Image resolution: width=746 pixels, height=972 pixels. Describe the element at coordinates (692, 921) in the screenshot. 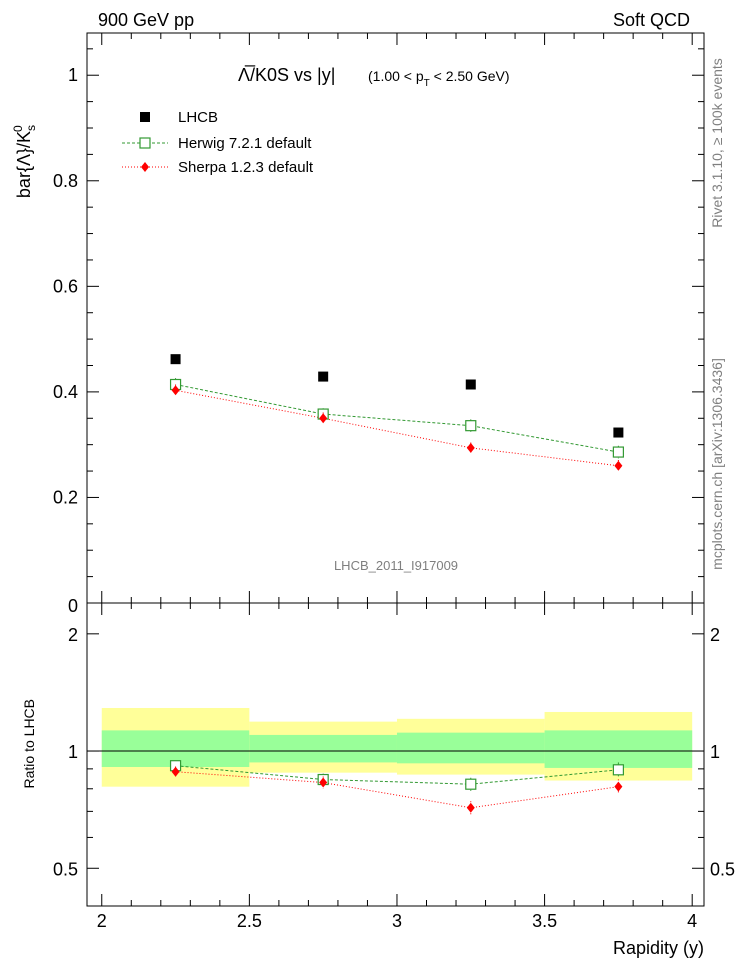

I see `xtick-label: 4` at that location.